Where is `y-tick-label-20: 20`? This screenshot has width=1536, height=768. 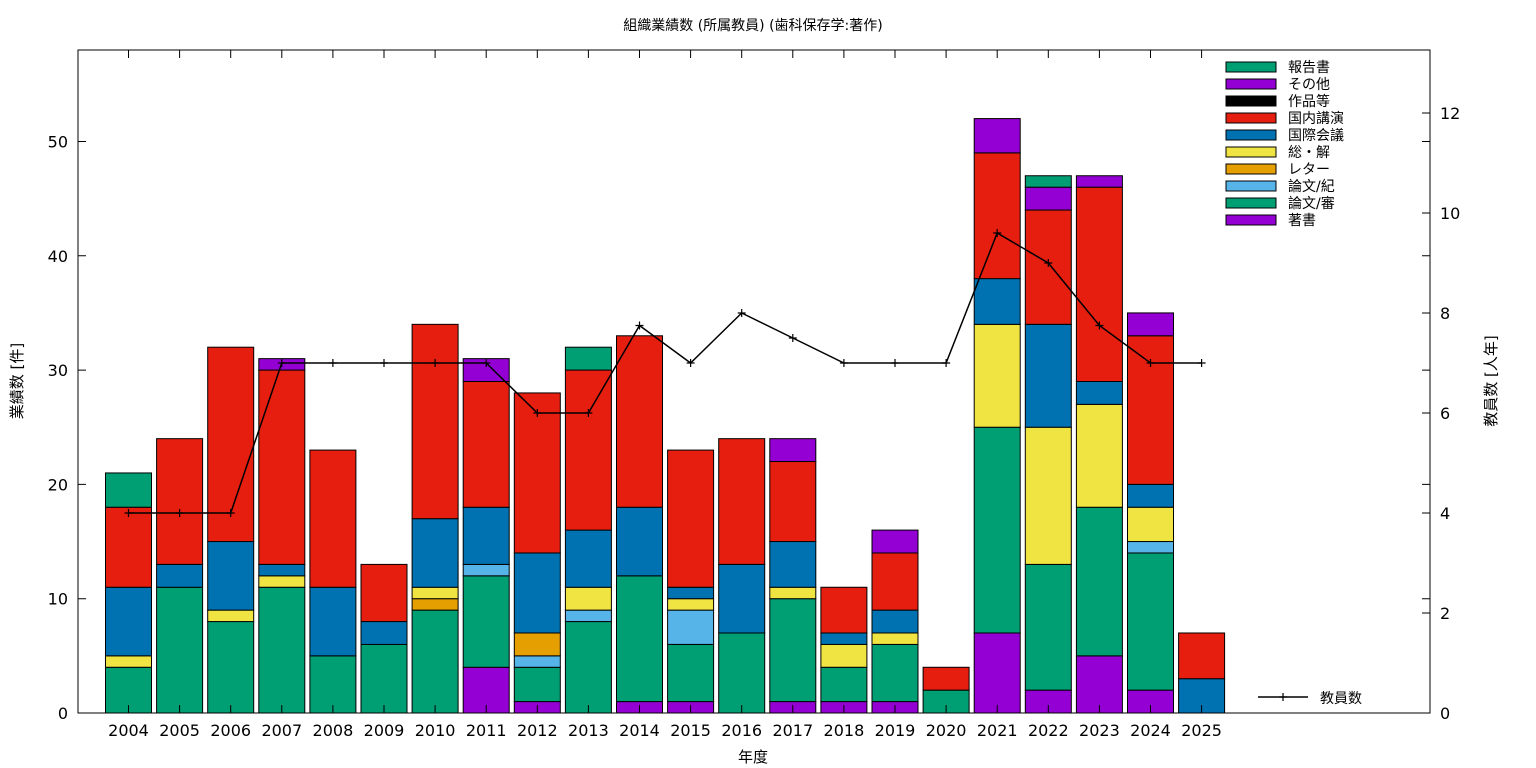
y-tick-label-20: 20 is located at coordinates (58, 484).